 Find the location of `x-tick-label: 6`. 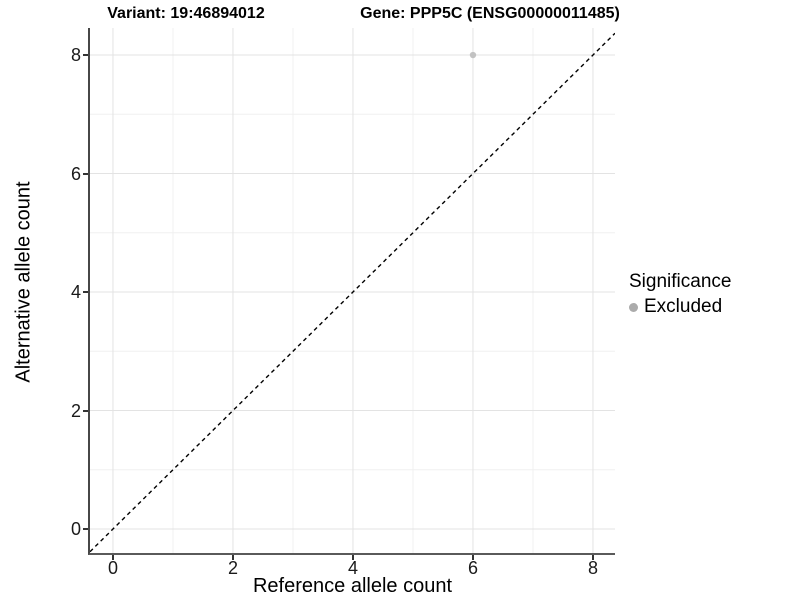

x-tick-label: 6 is located at coordinates (472, 568).